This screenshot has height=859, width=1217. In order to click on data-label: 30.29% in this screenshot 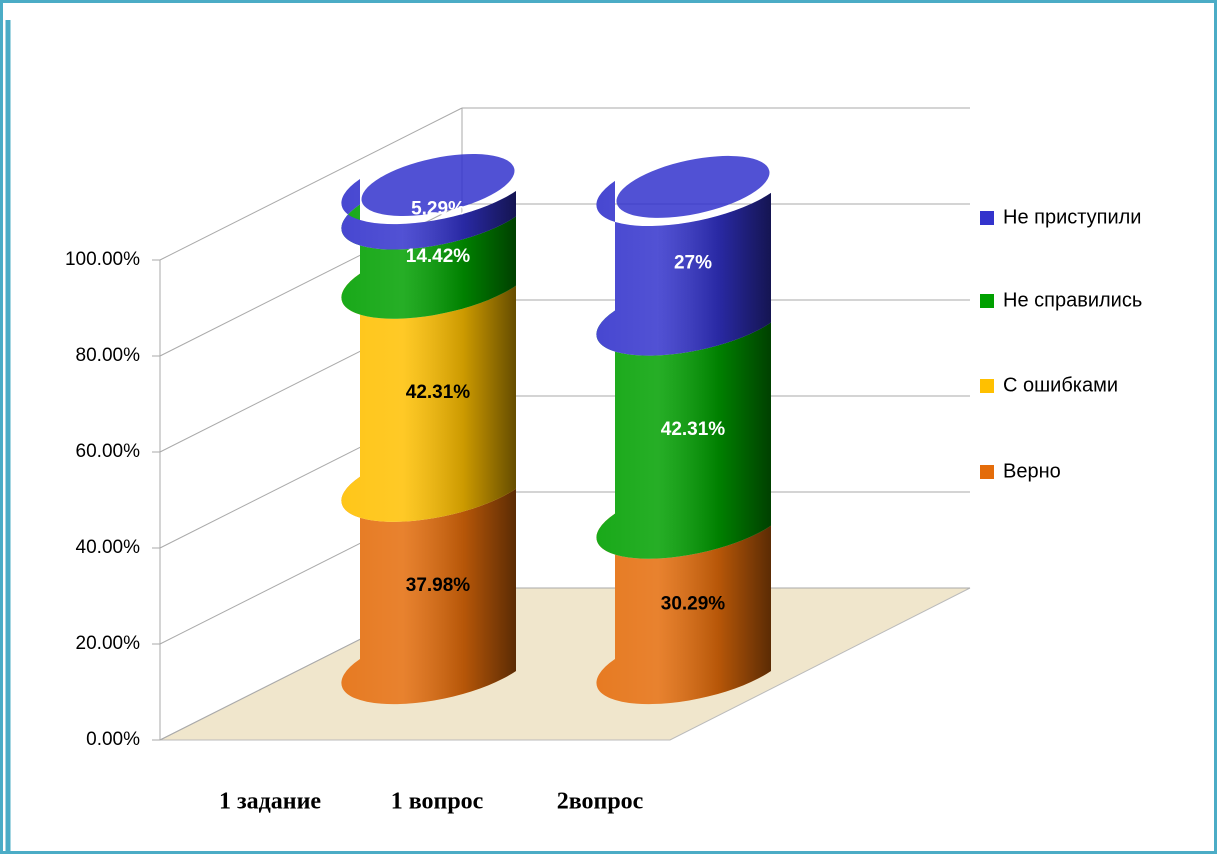, I will do `click(693, 603)`.